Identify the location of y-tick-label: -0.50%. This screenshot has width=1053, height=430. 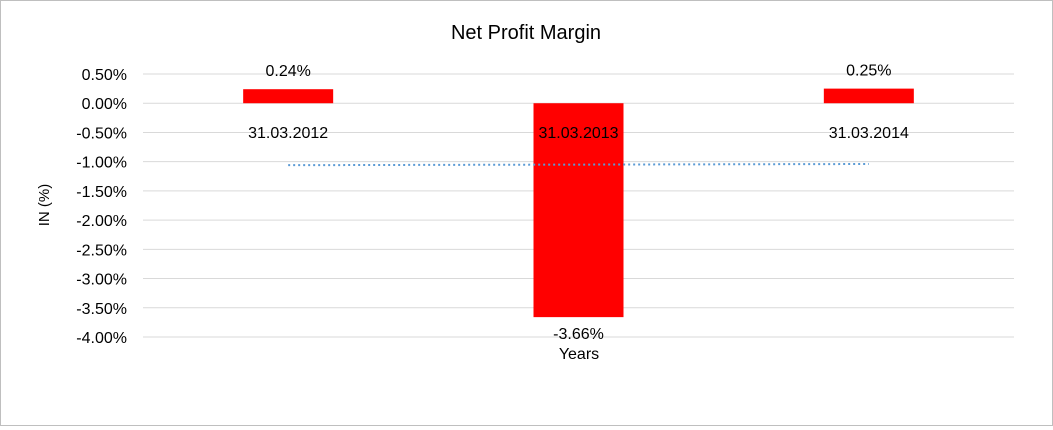
(101, 133).